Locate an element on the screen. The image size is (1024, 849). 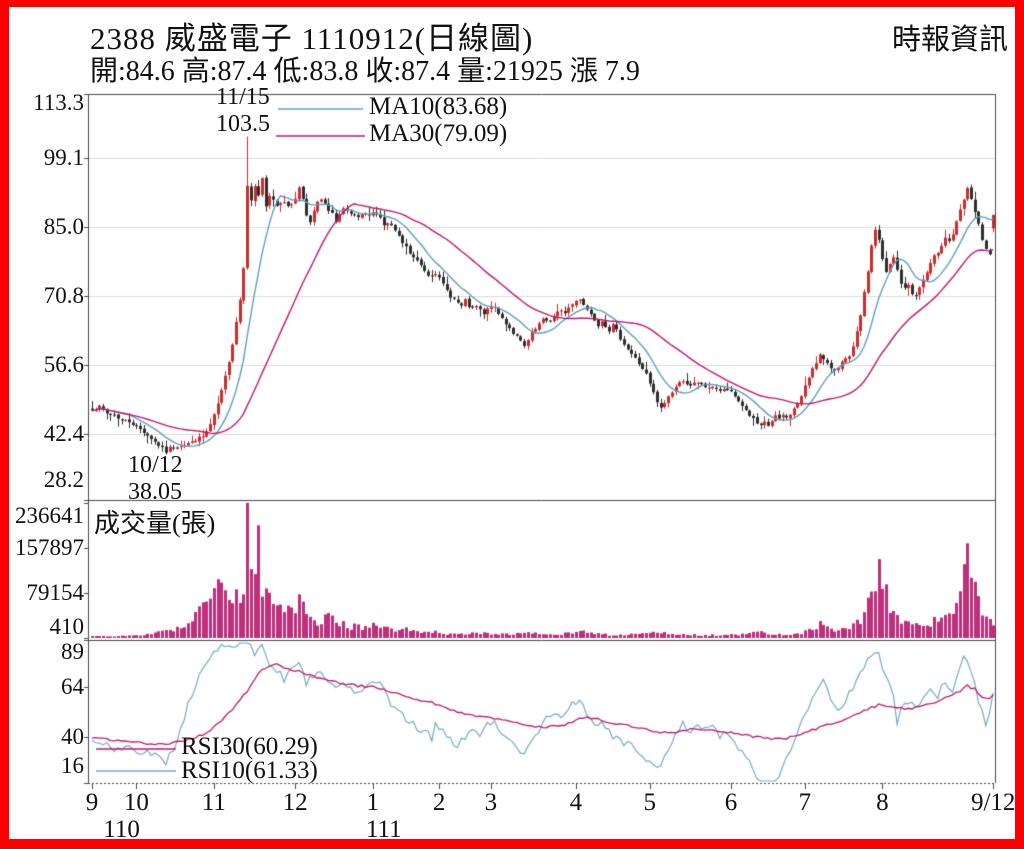
price-axis-label: 99.1 is located at coordinates (63, 157).